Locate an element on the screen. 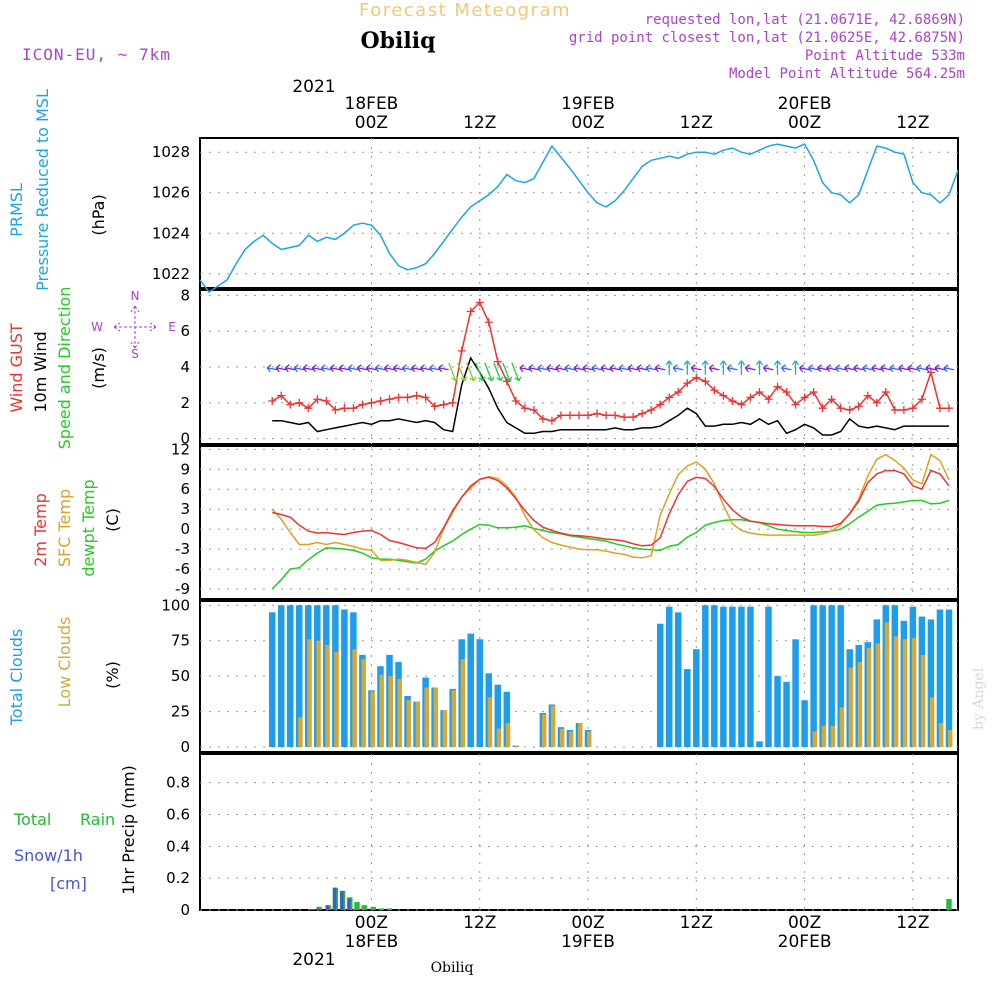 The height and width of the screenshot is (1000, 1000). temp-tick-label: 12 is located at coordinates (180, 449).